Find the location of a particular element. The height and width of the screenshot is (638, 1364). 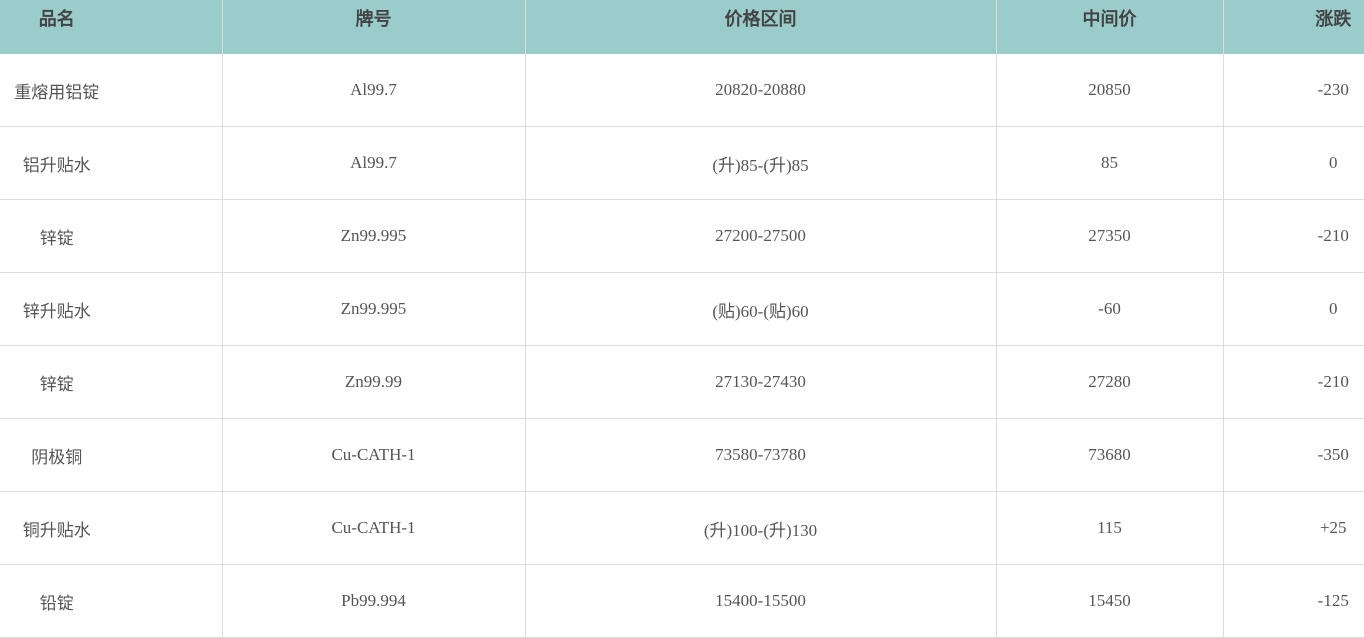

cell-product-name: 铝升贴水 is located at coordinates (111, 163).